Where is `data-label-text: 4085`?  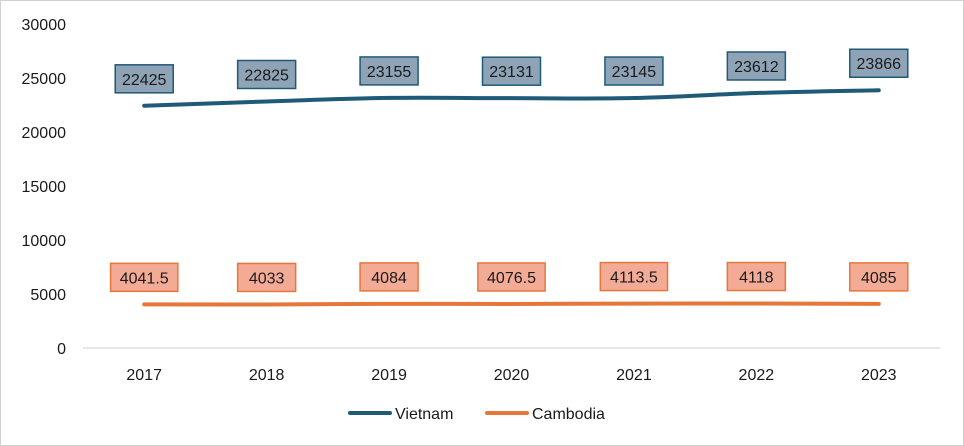
data-label-text: 4085 is located at coordinates (879, 278).